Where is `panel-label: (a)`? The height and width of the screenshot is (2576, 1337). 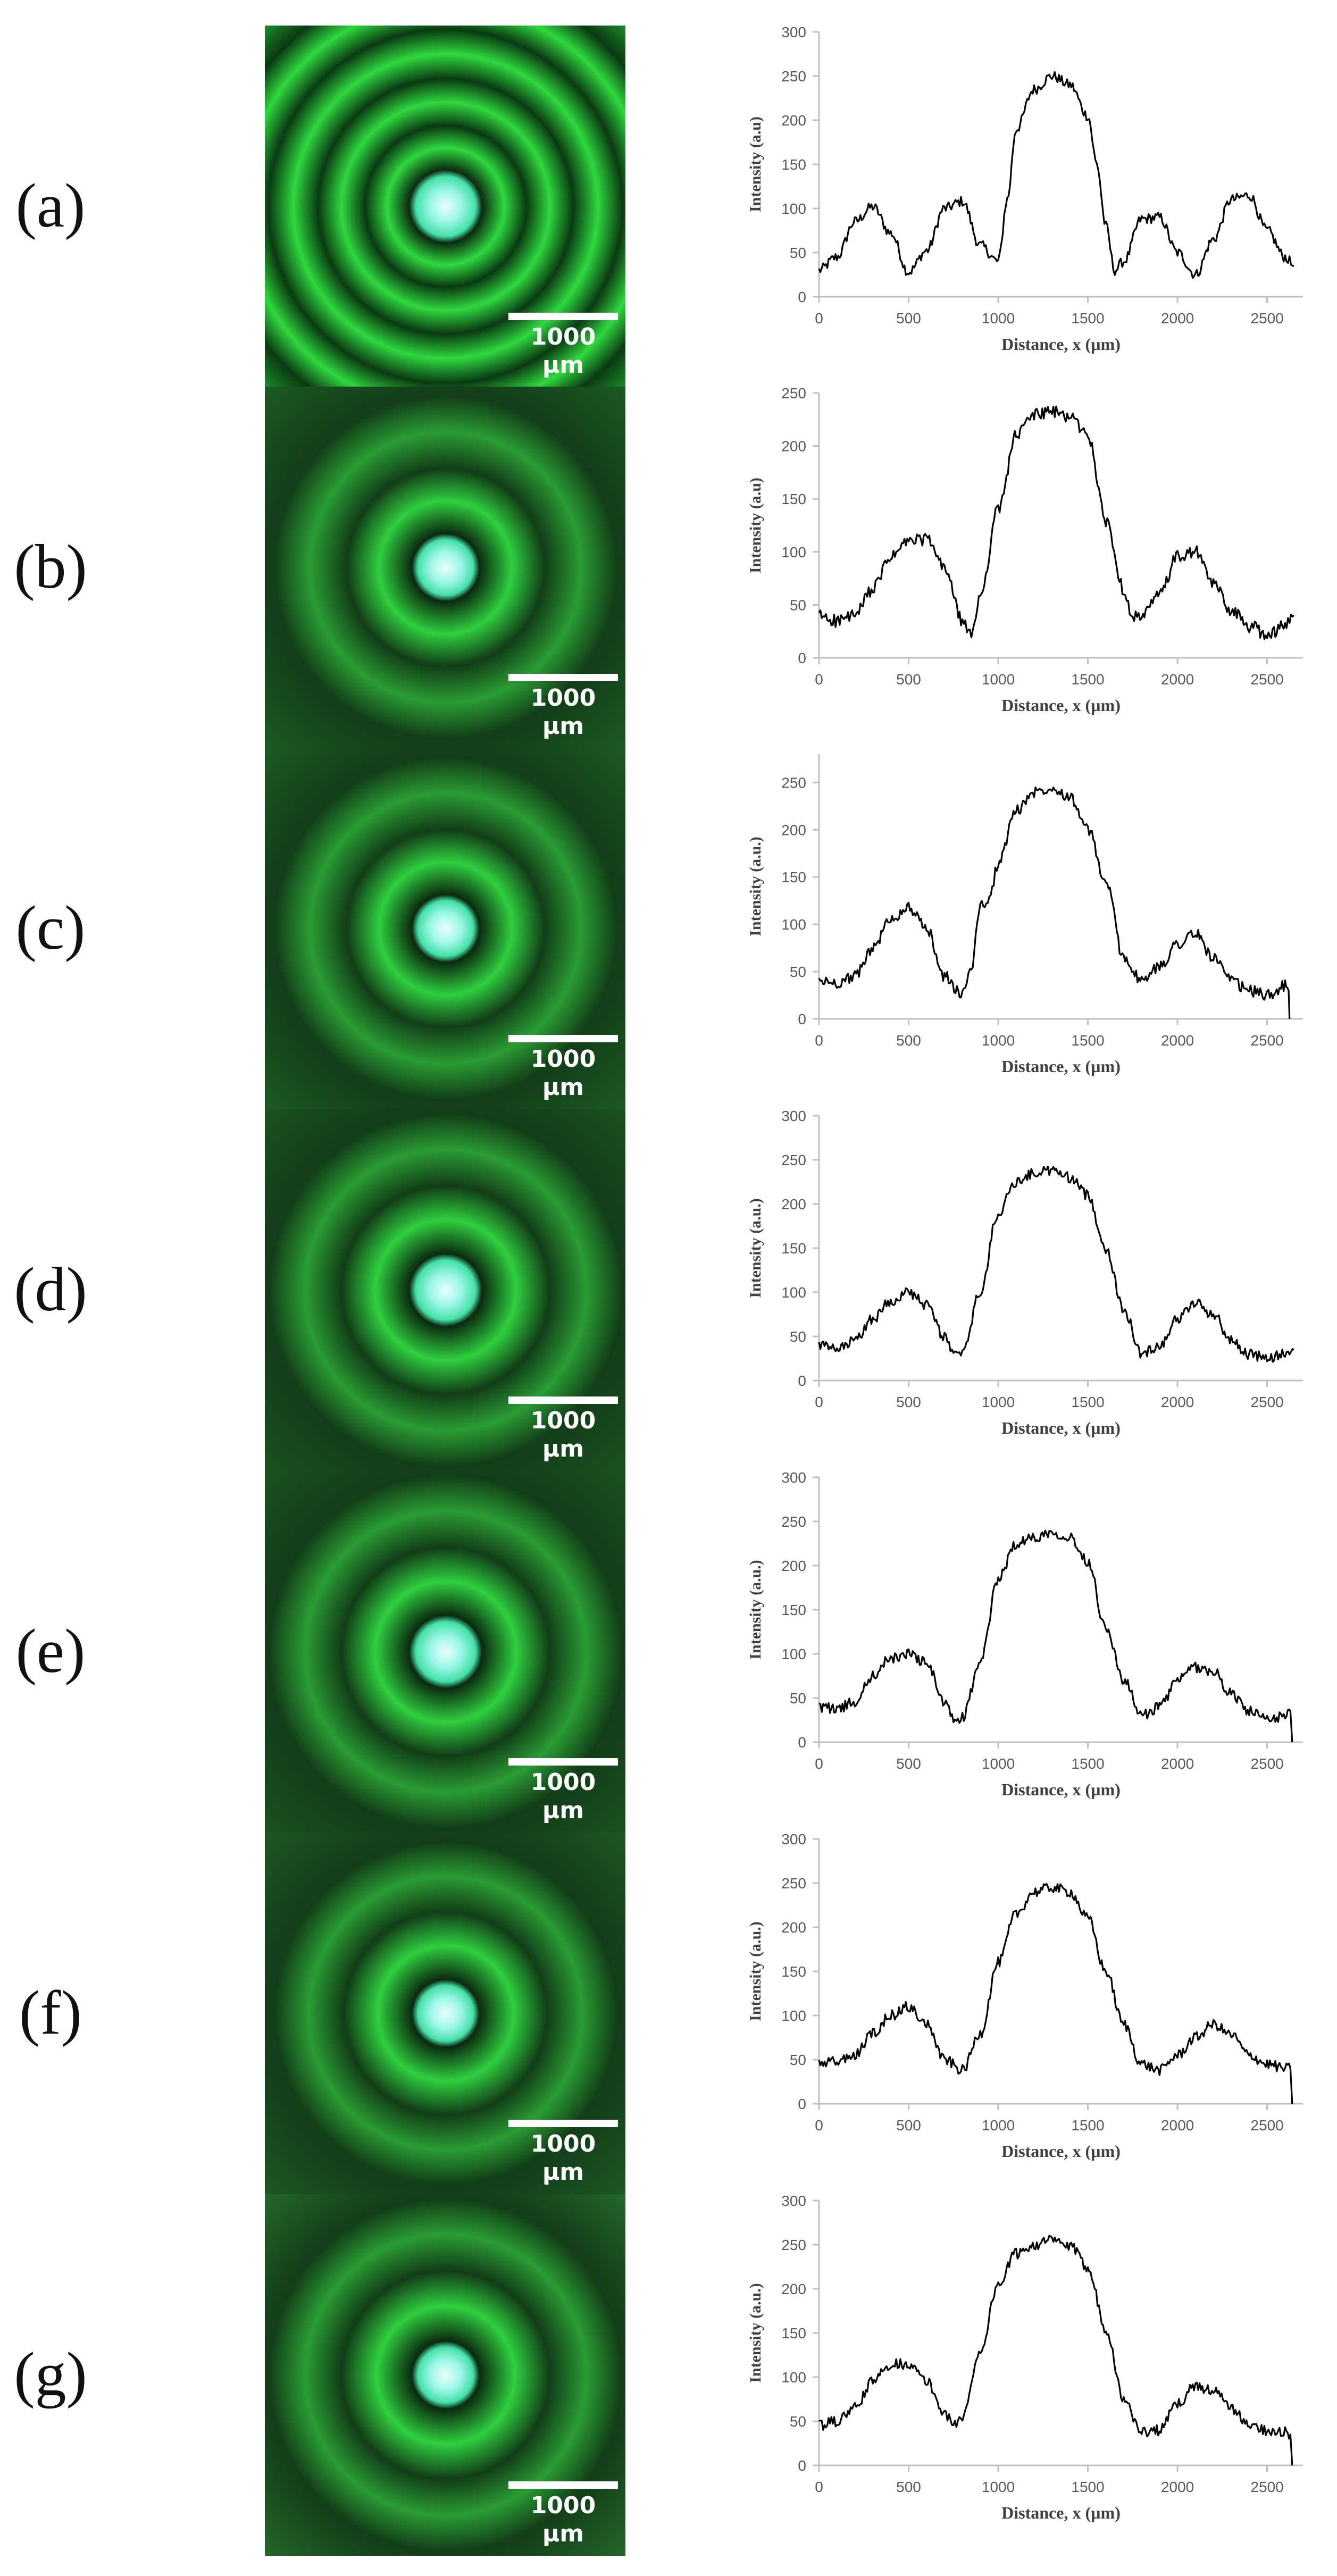 panel-label: (a) is located at coordinates (50, 205).